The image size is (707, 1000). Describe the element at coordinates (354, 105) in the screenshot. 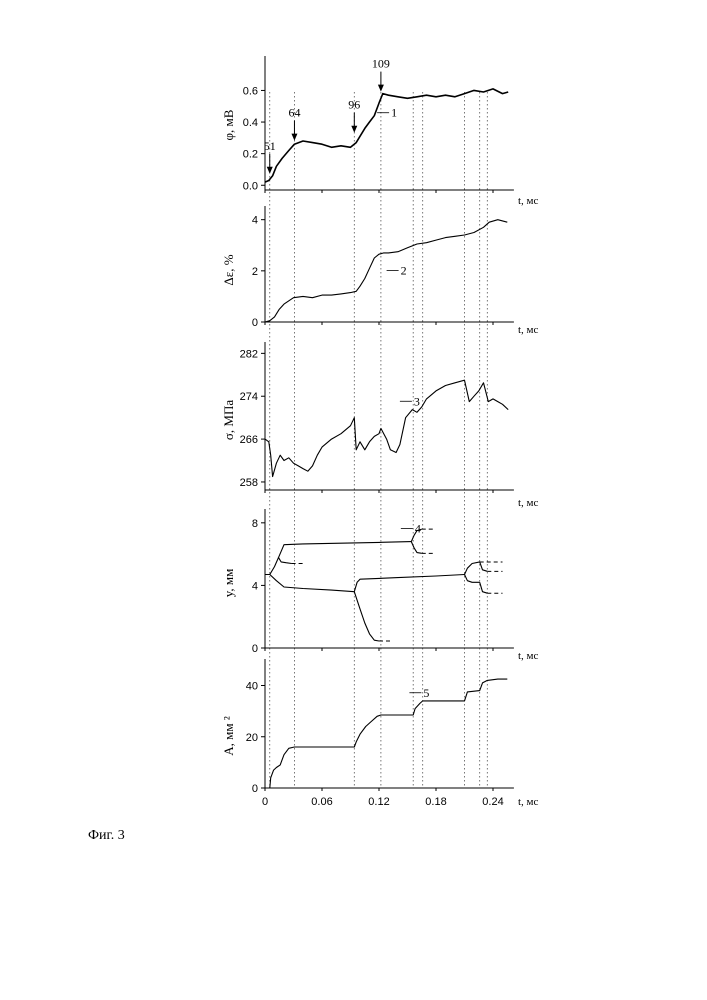

I see `annotation-label: 96` at that location.